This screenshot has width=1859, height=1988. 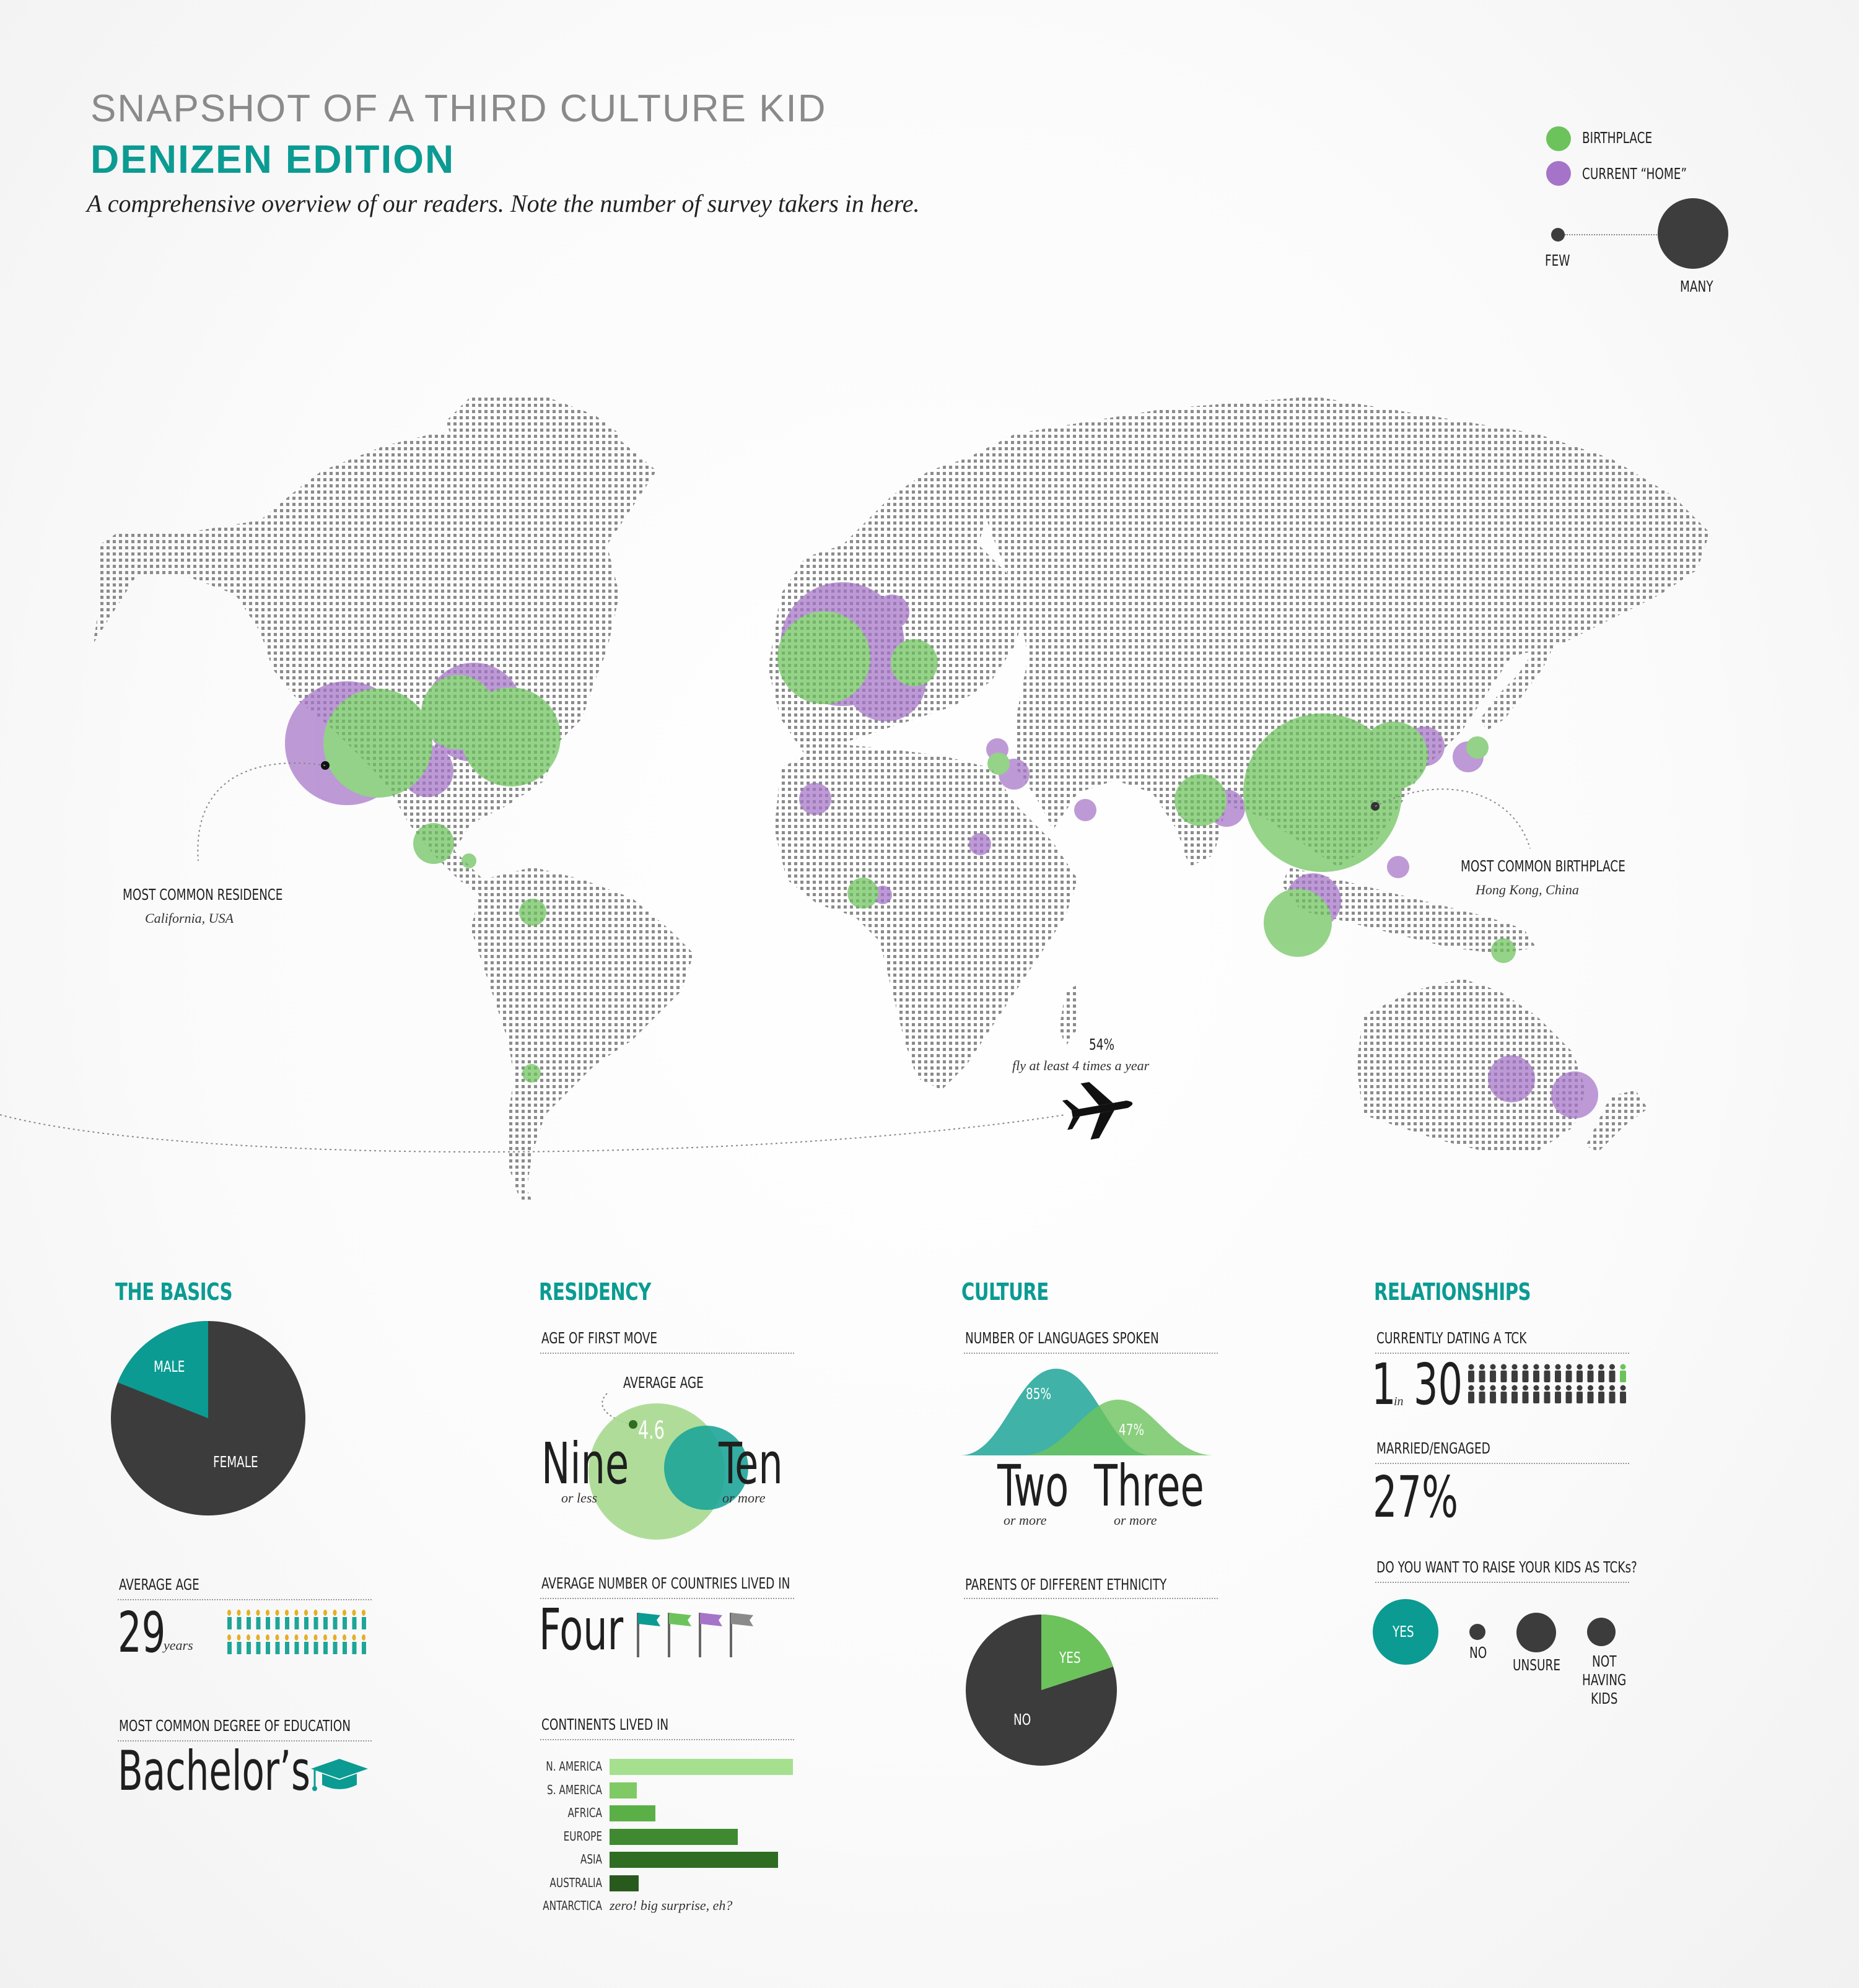 I want to click on circle-colombia-birth, so click(x=532, y=913).